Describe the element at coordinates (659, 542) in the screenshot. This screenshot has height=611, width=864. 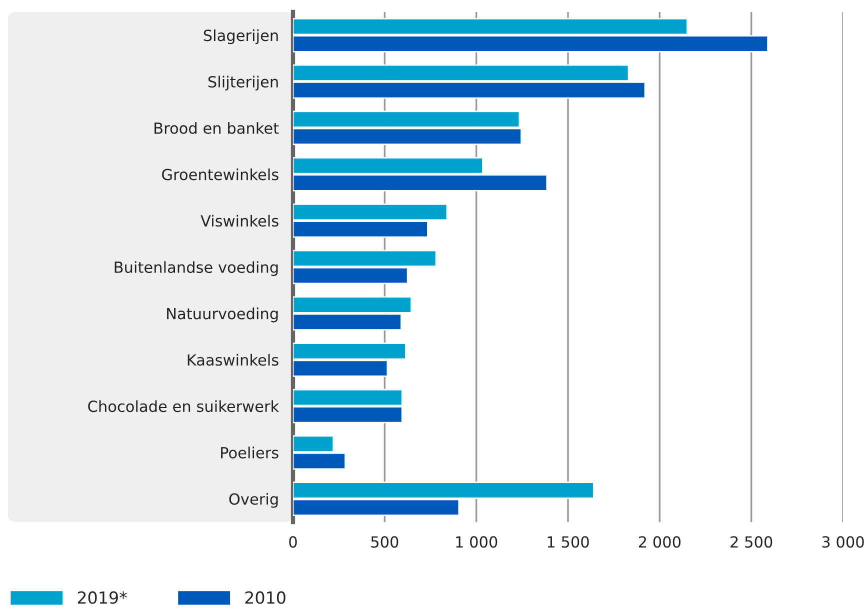
I see `x-tick-label: 2 000` at that location.